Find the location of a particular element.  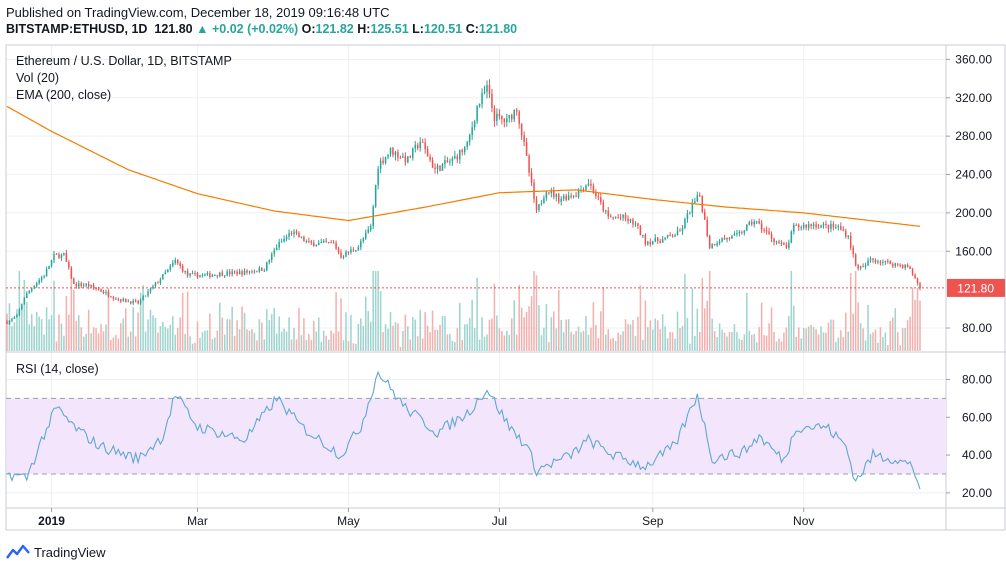

price-tick-label: 320.00 is located at coordinates (973, 98).